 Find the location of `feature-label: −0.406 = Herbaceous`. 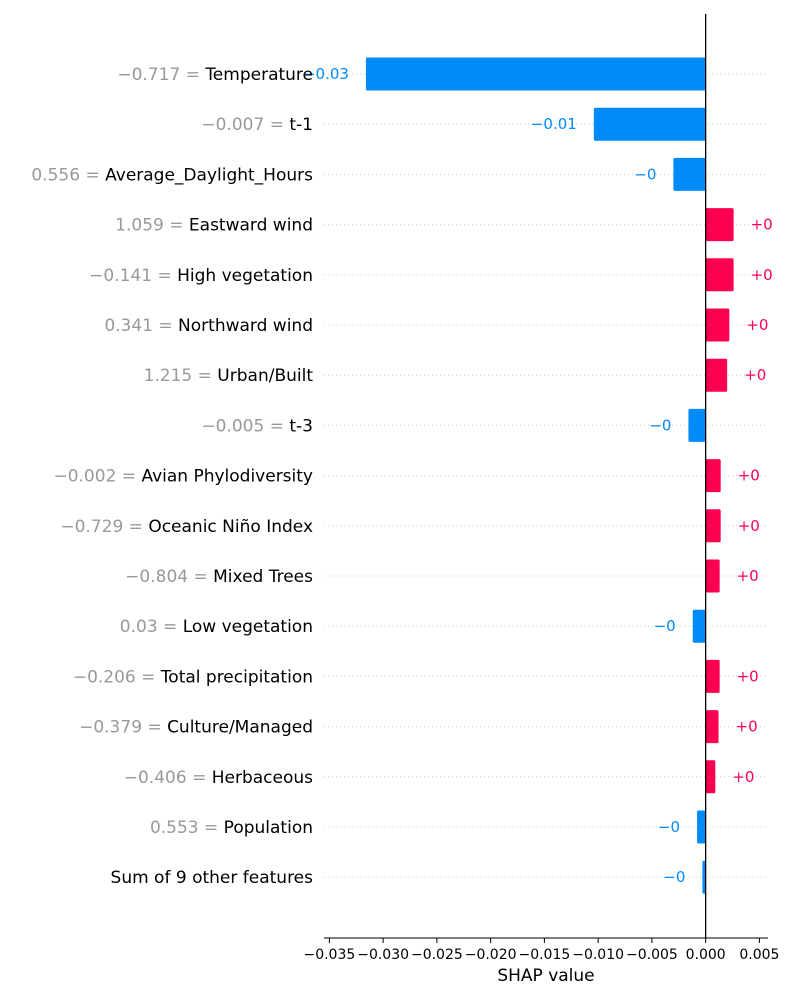

feature-label: −0.406 = Herbaceous is located at coordinates (218, 778).